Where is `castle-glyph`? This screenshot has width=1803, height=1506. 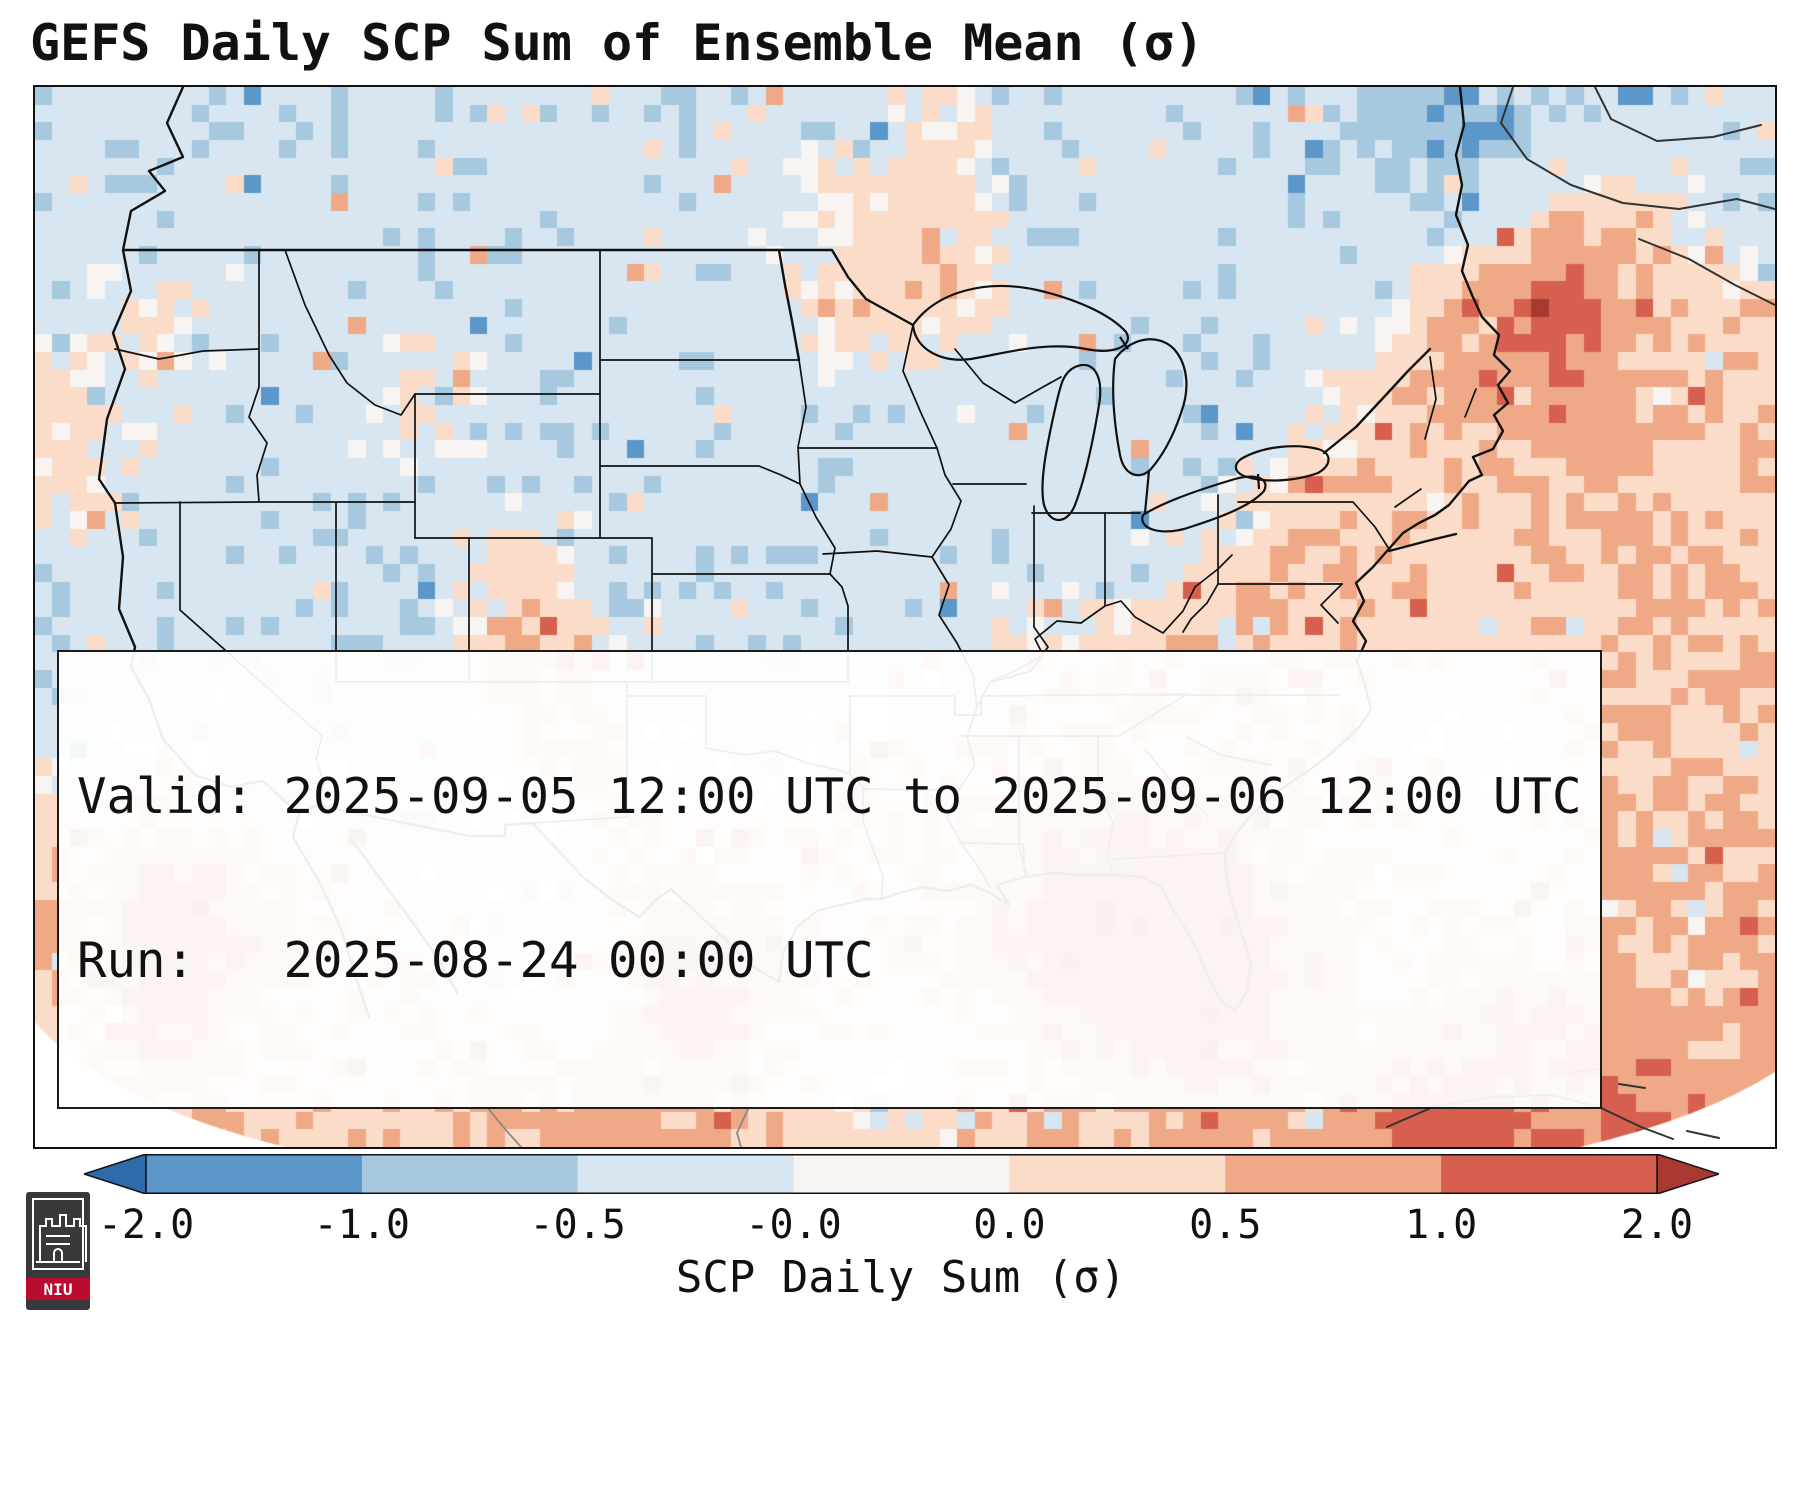
castle-glyph is located at coordinates (59, 1234).